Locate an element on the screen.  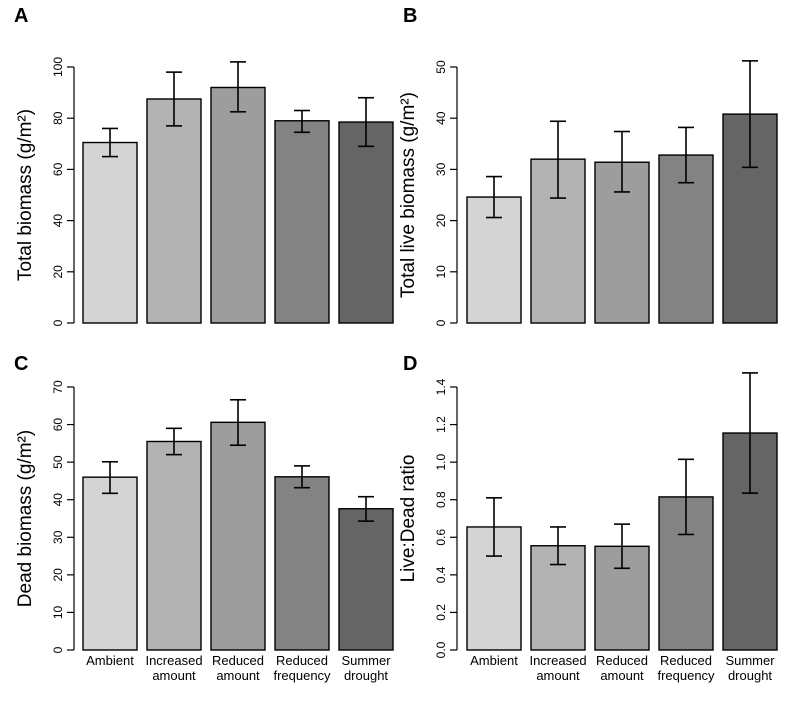
y-axis-label: Live:Dead ratio is located at coordinates (408, 519).